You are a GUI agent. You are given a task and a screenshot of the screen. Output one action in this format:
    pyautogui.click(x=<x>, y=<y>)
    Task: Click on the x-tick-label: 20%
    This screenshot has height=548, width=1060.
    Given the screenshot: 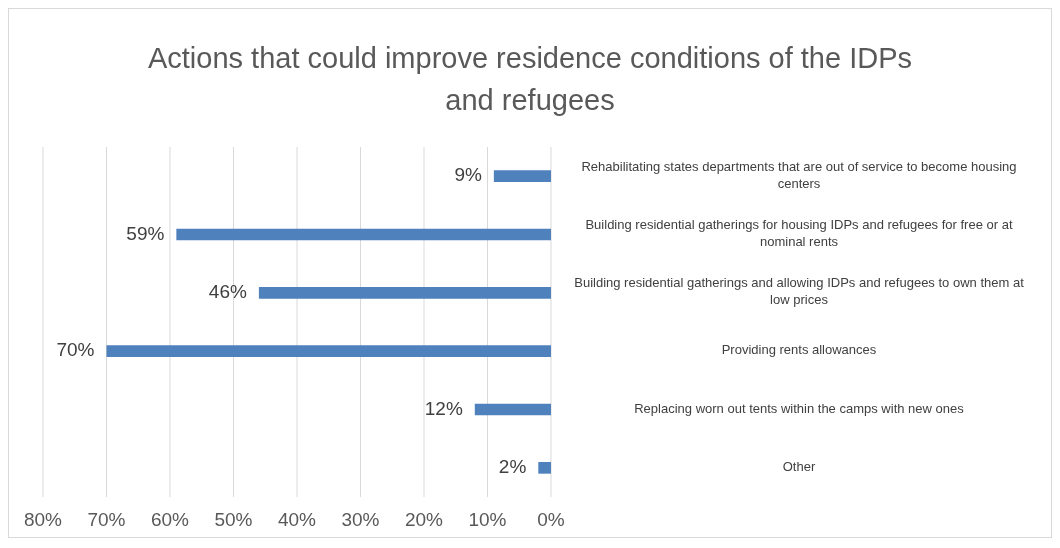 What is the action you would take?
    pyautogui.click(x=424, y=520)
    